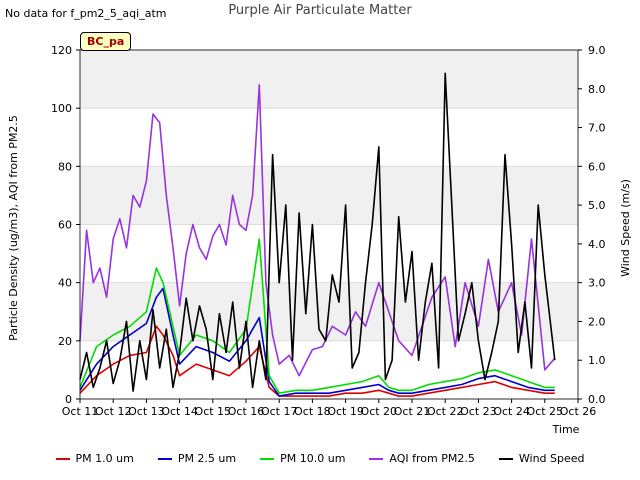  What do you see at coordinates (445, 411) in the screenshot?
I see `x-tick-label: Oct 22` at bounding box center [445, 411].